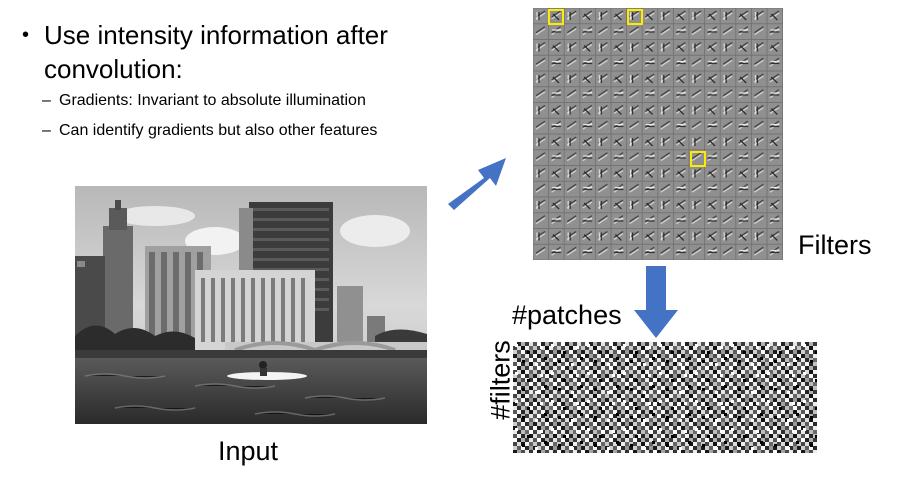  I want to click on filter-bank-image, so click(658, 134).